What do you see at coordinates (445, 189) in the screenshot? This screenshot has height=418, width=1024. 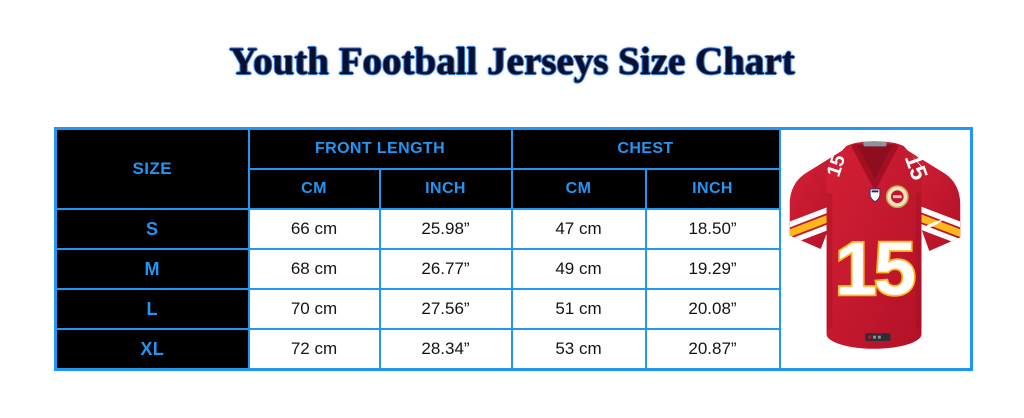 I see `header-cell-front-inch: INCH` at bounding box center [445, 189].